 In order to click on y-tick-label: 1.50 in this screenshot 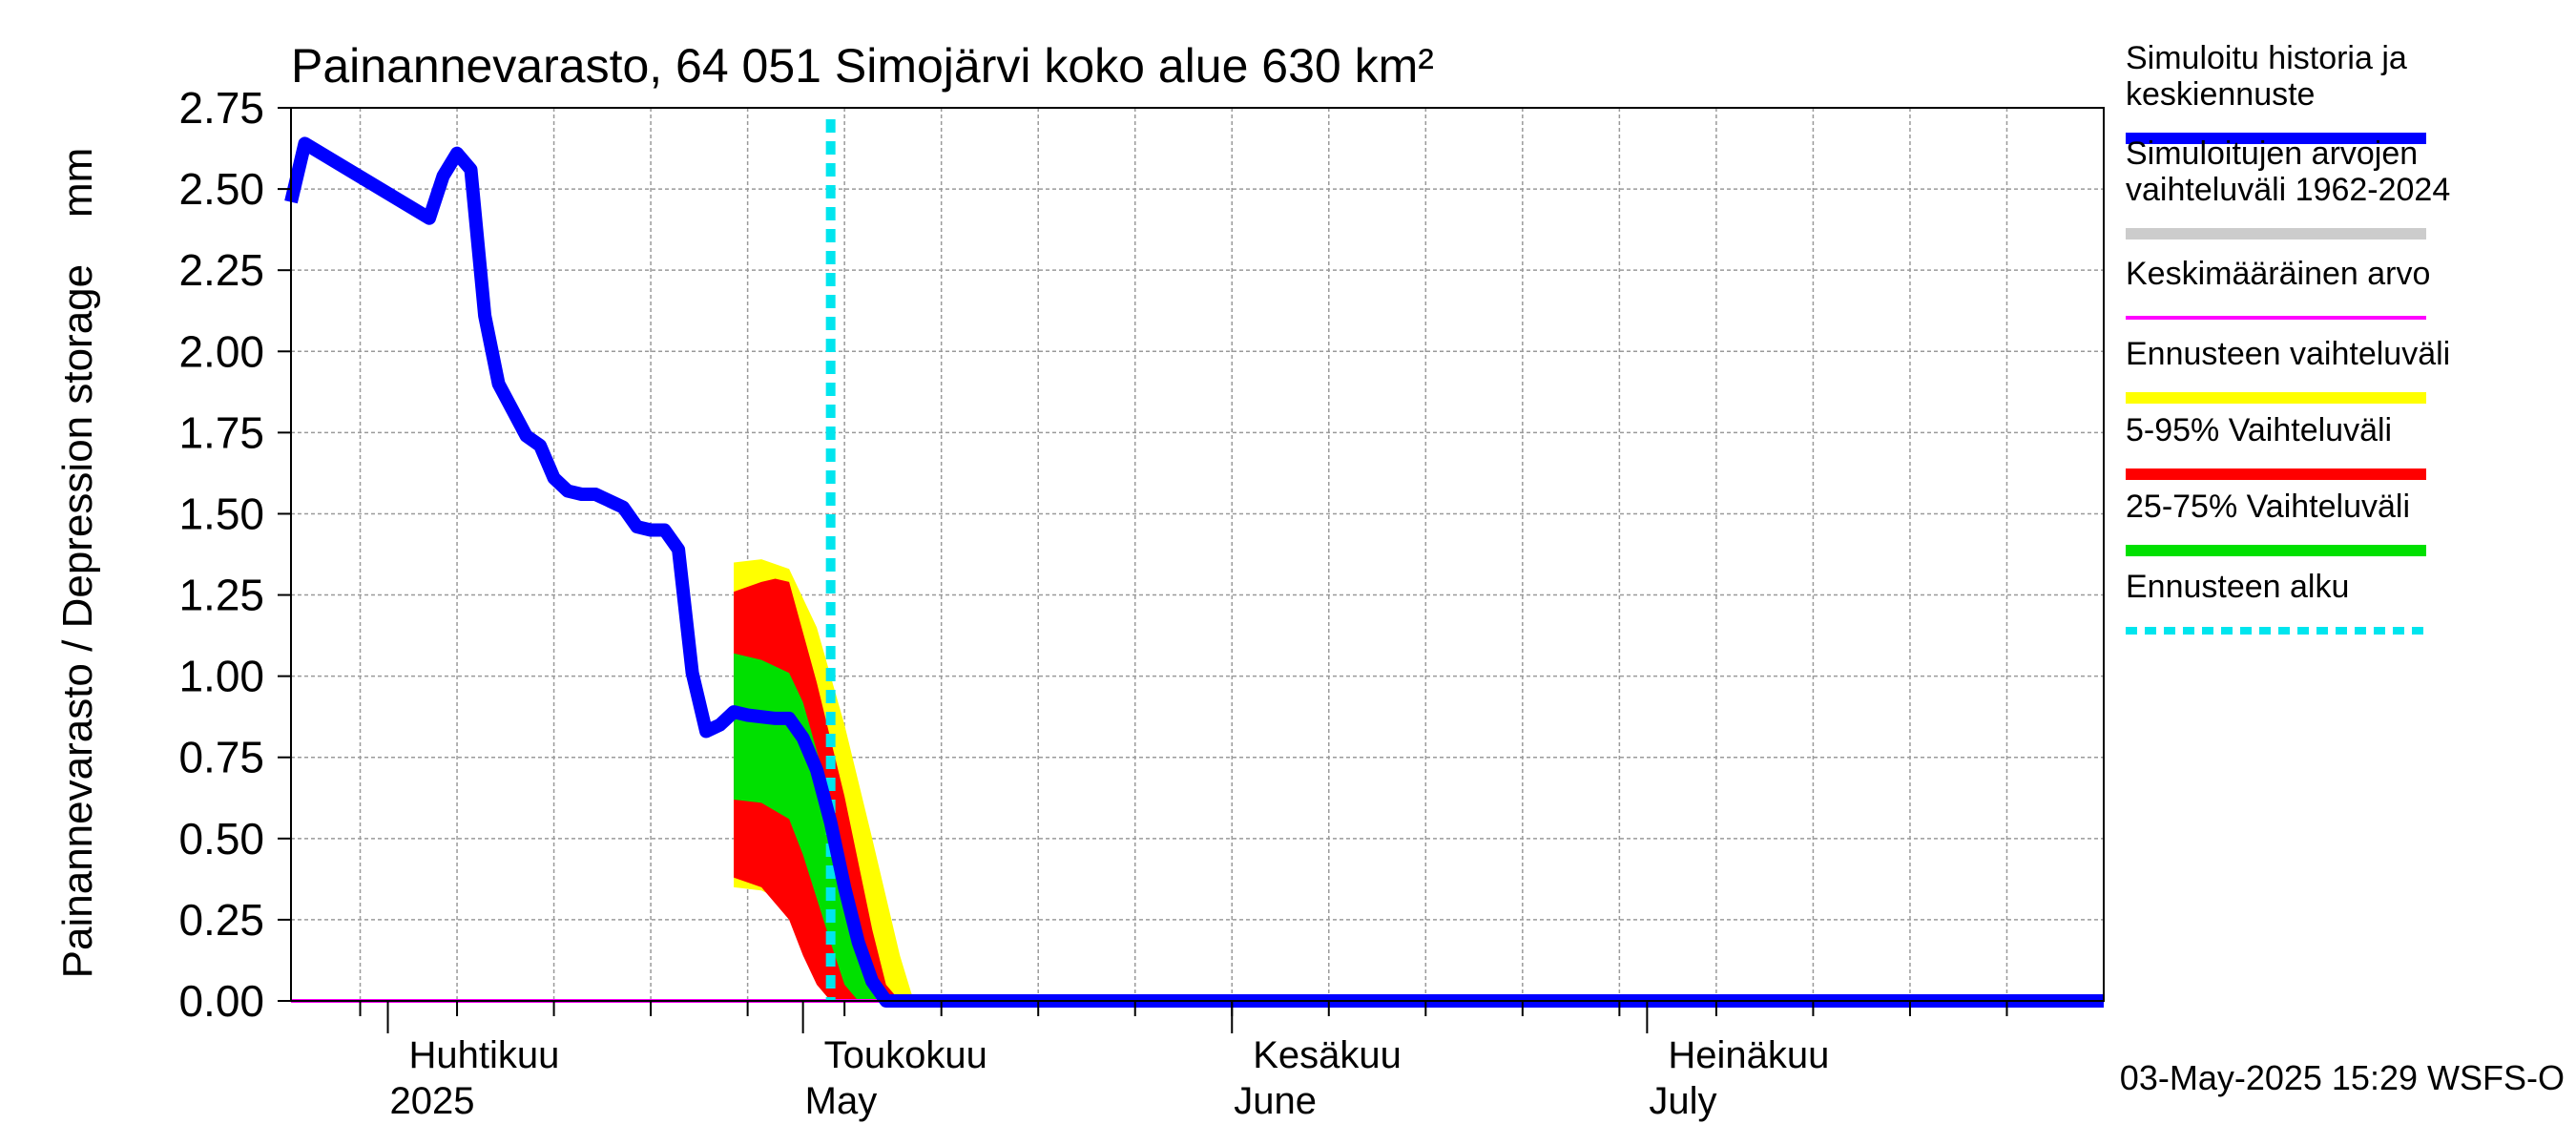, I will do `click(221, 514)`.